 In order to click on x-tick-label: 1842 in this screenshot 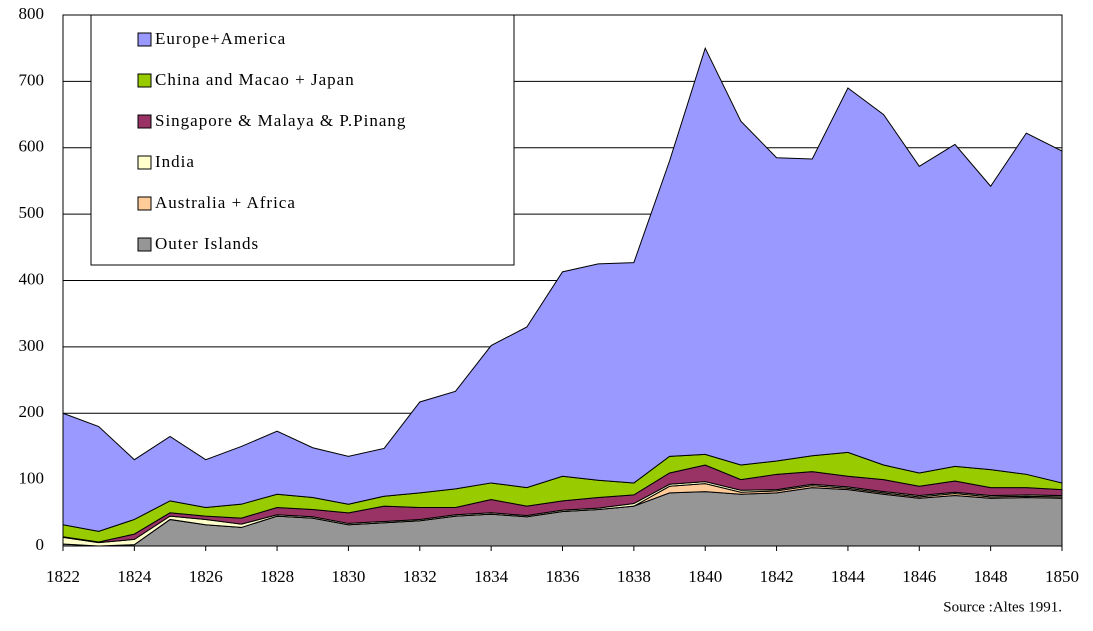, I will do `click(777, 576)`.